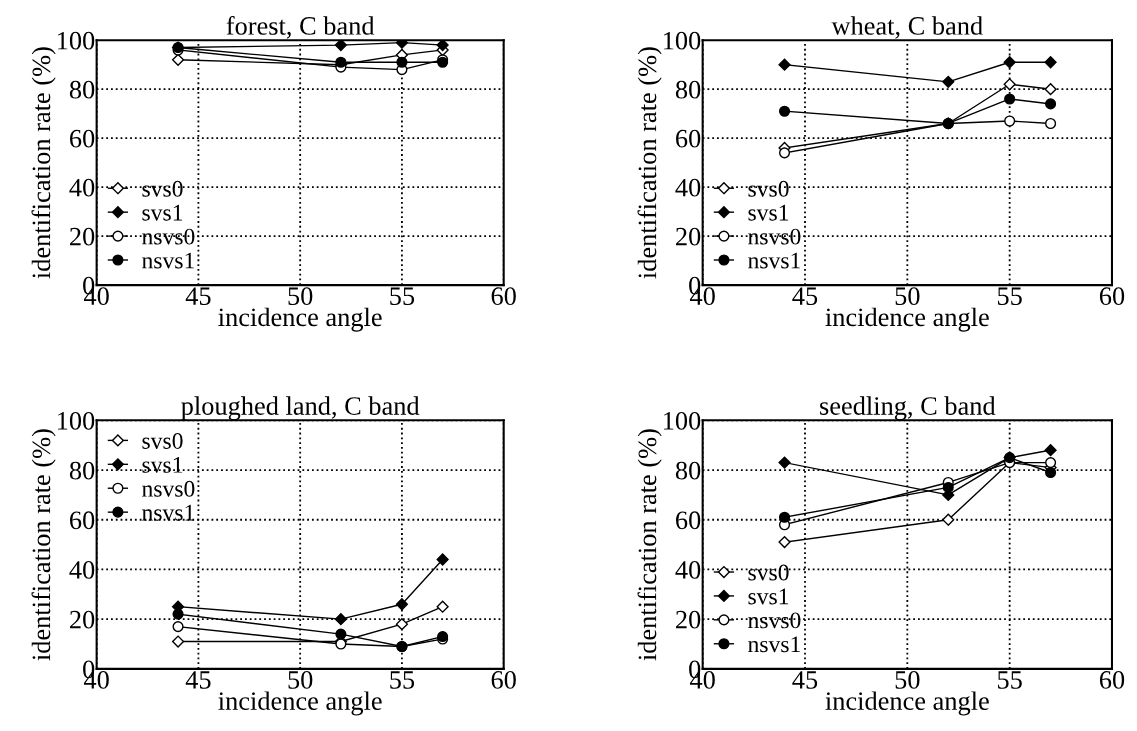 The width and height of the screenshot is (1137, 731). What do you see at coordinates (908, 408) in the screenshot?
I see `chart-title: seedling, C band` at bounding box center [908, 408].